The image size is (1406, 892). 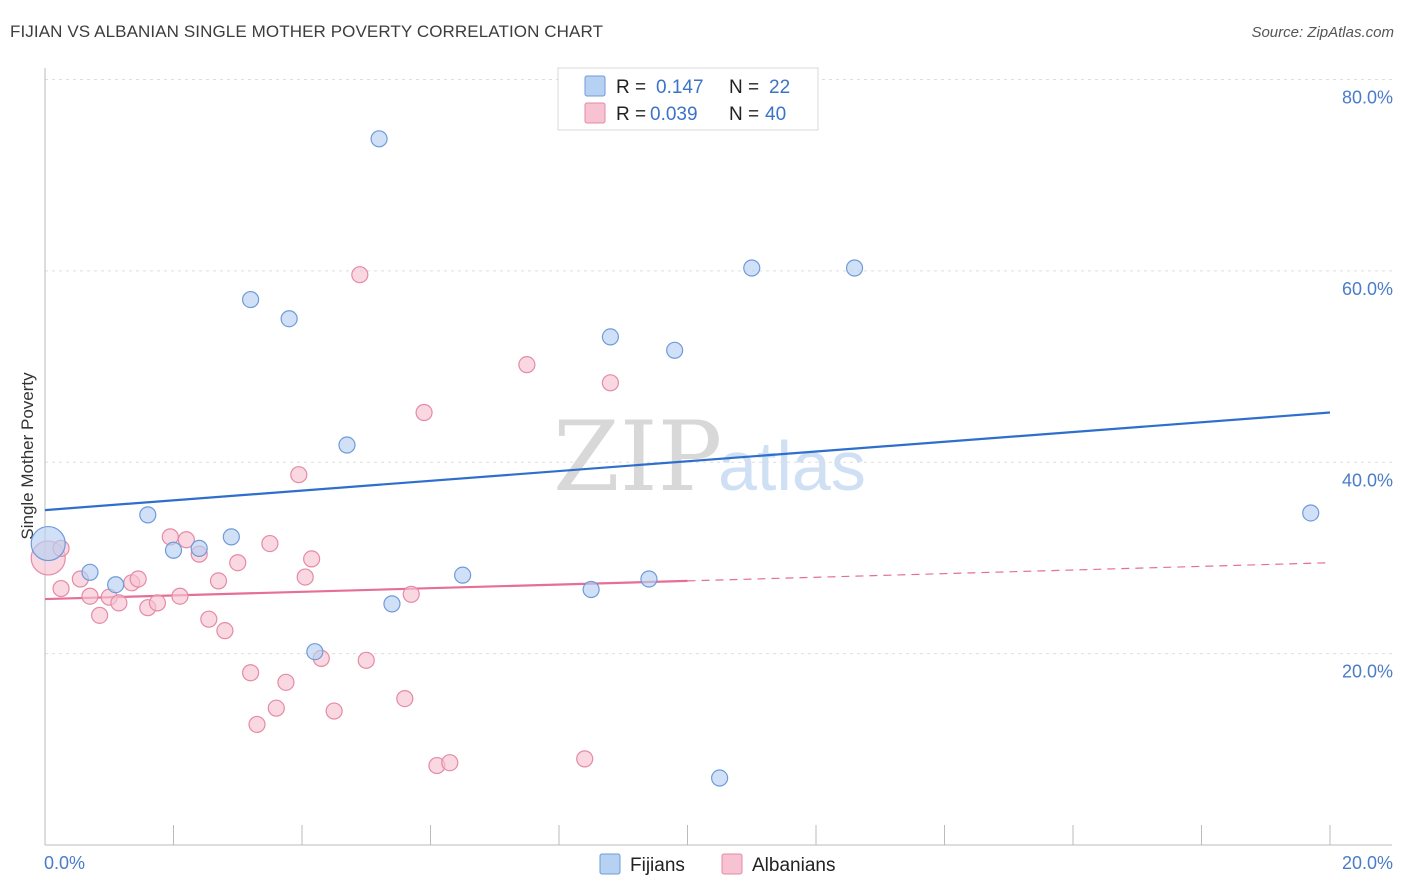 I want to click on trend-line-albanians-extension, so click(x=1009, y=572).